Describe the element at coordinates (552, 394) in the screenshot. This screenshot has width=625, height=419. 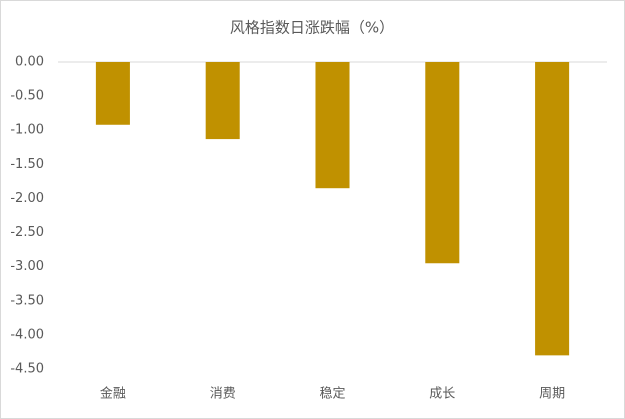
I see `x-tick-label: 周期` at that location.